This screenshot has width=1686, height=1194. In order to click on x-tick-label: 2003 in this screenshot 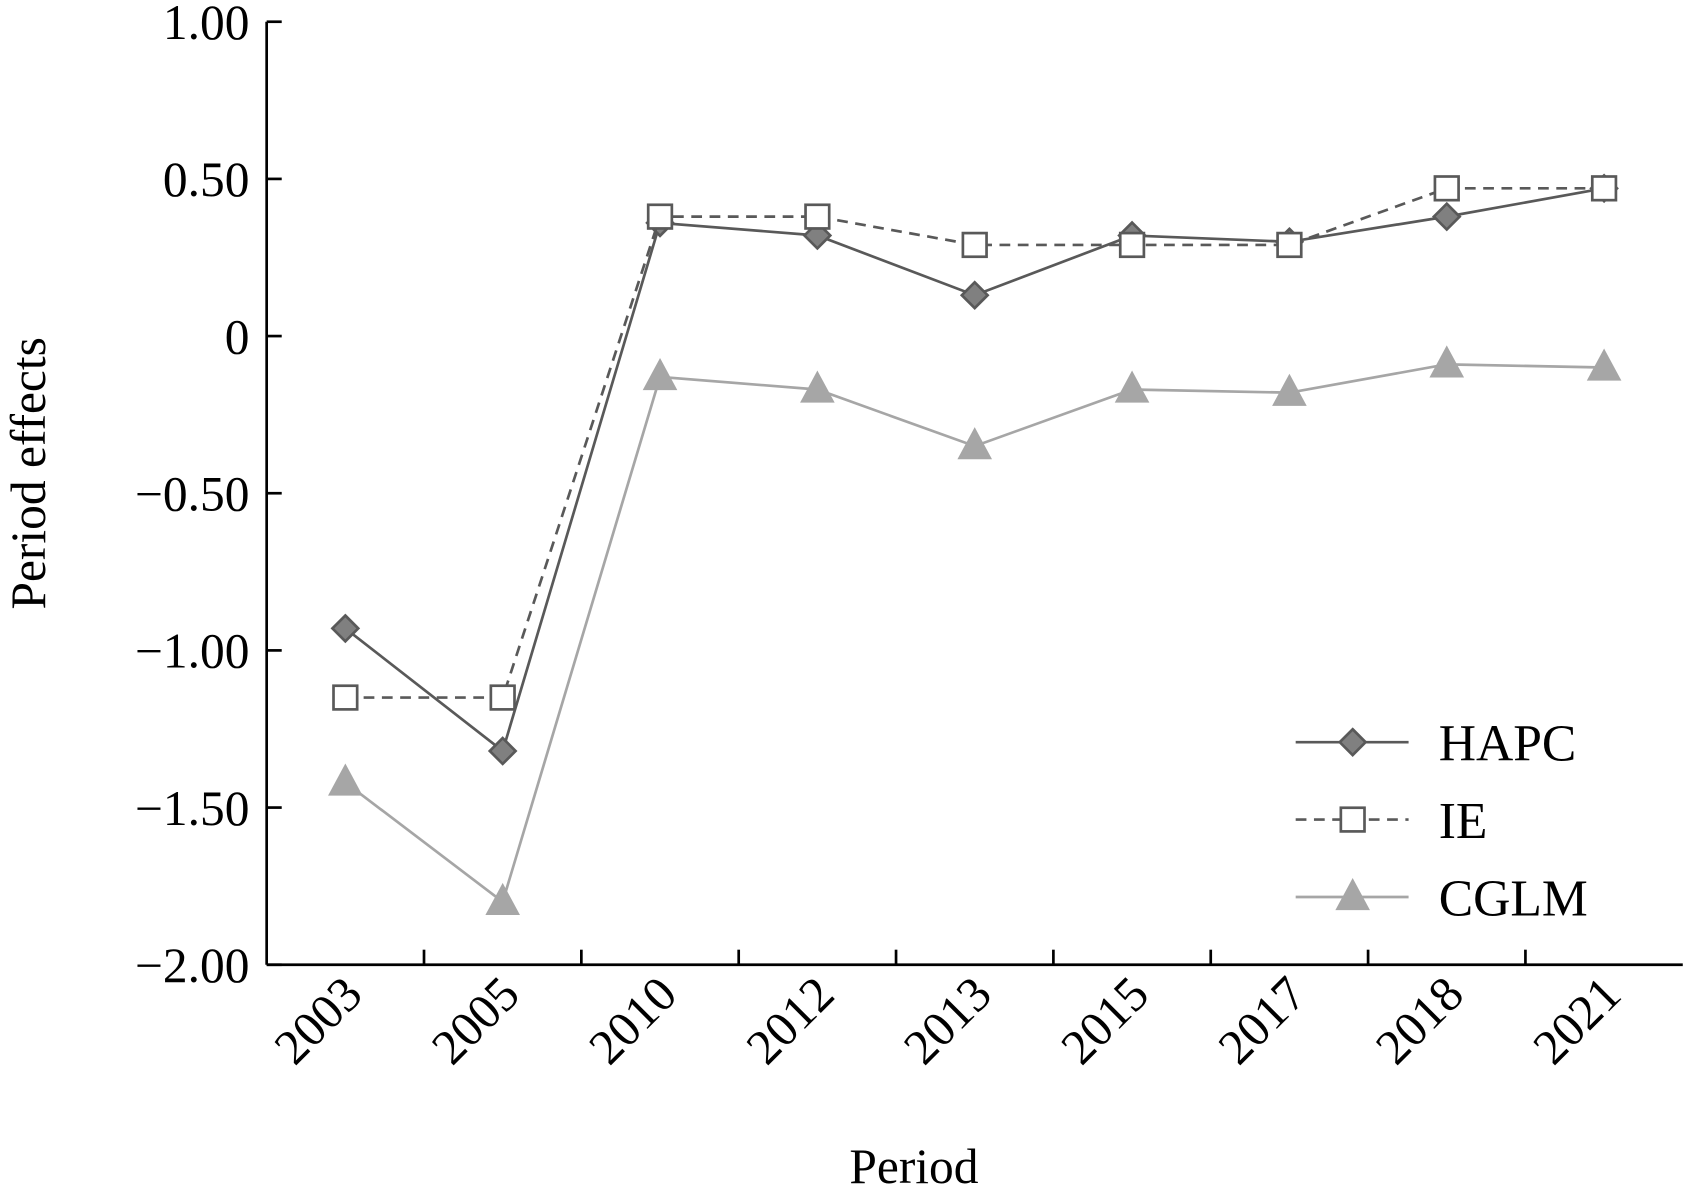, I will do `click(318, 1020)`.